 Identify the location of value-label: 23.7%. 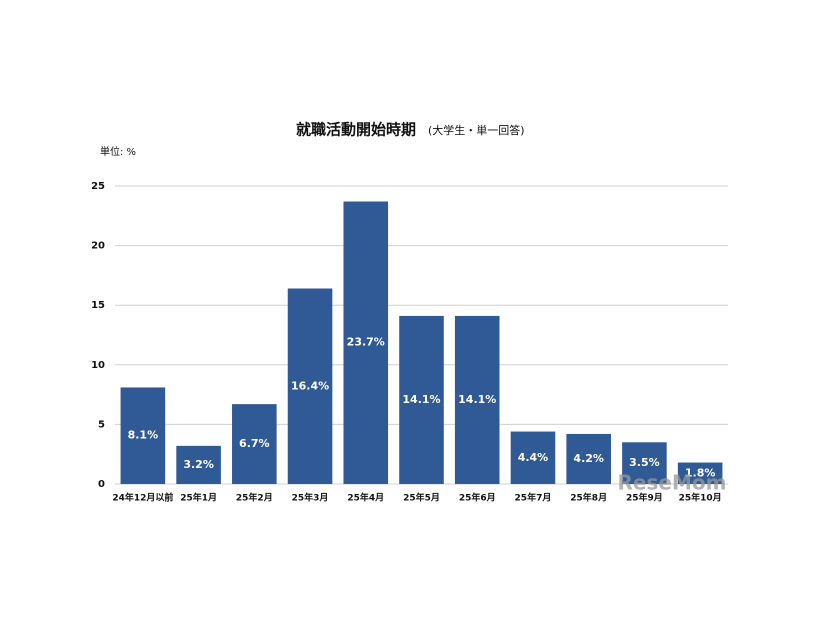
(366, 342).